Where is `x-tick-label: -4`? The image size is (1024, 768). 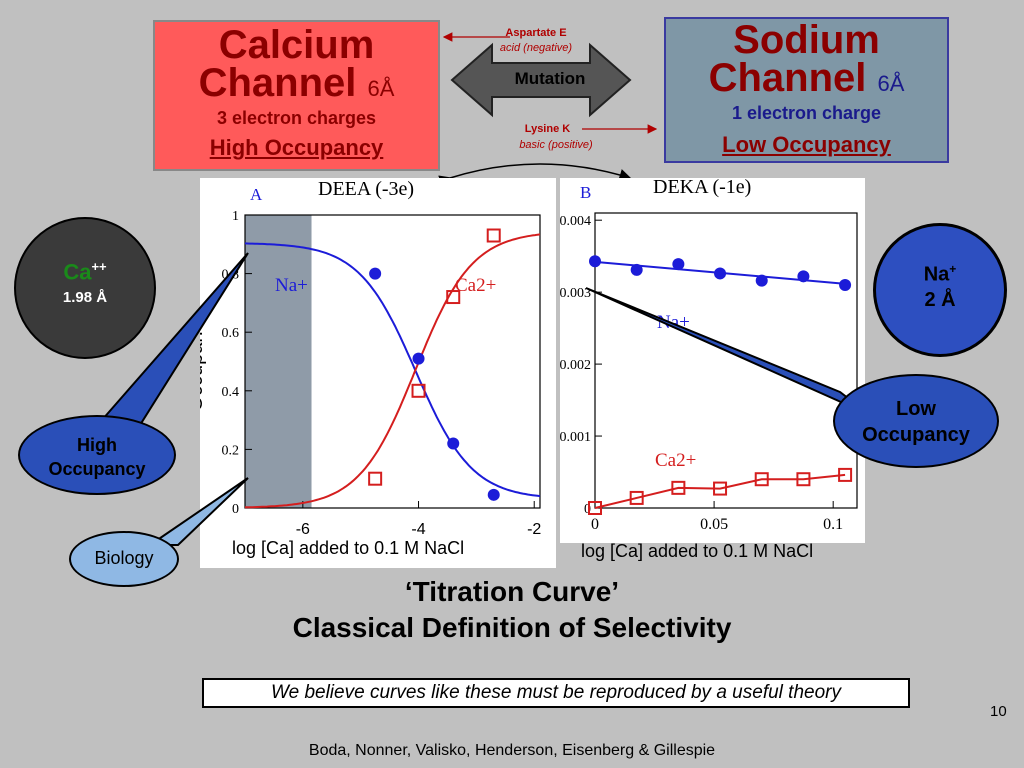
x-tick-label: -4 is located at coordinates (418, 529).